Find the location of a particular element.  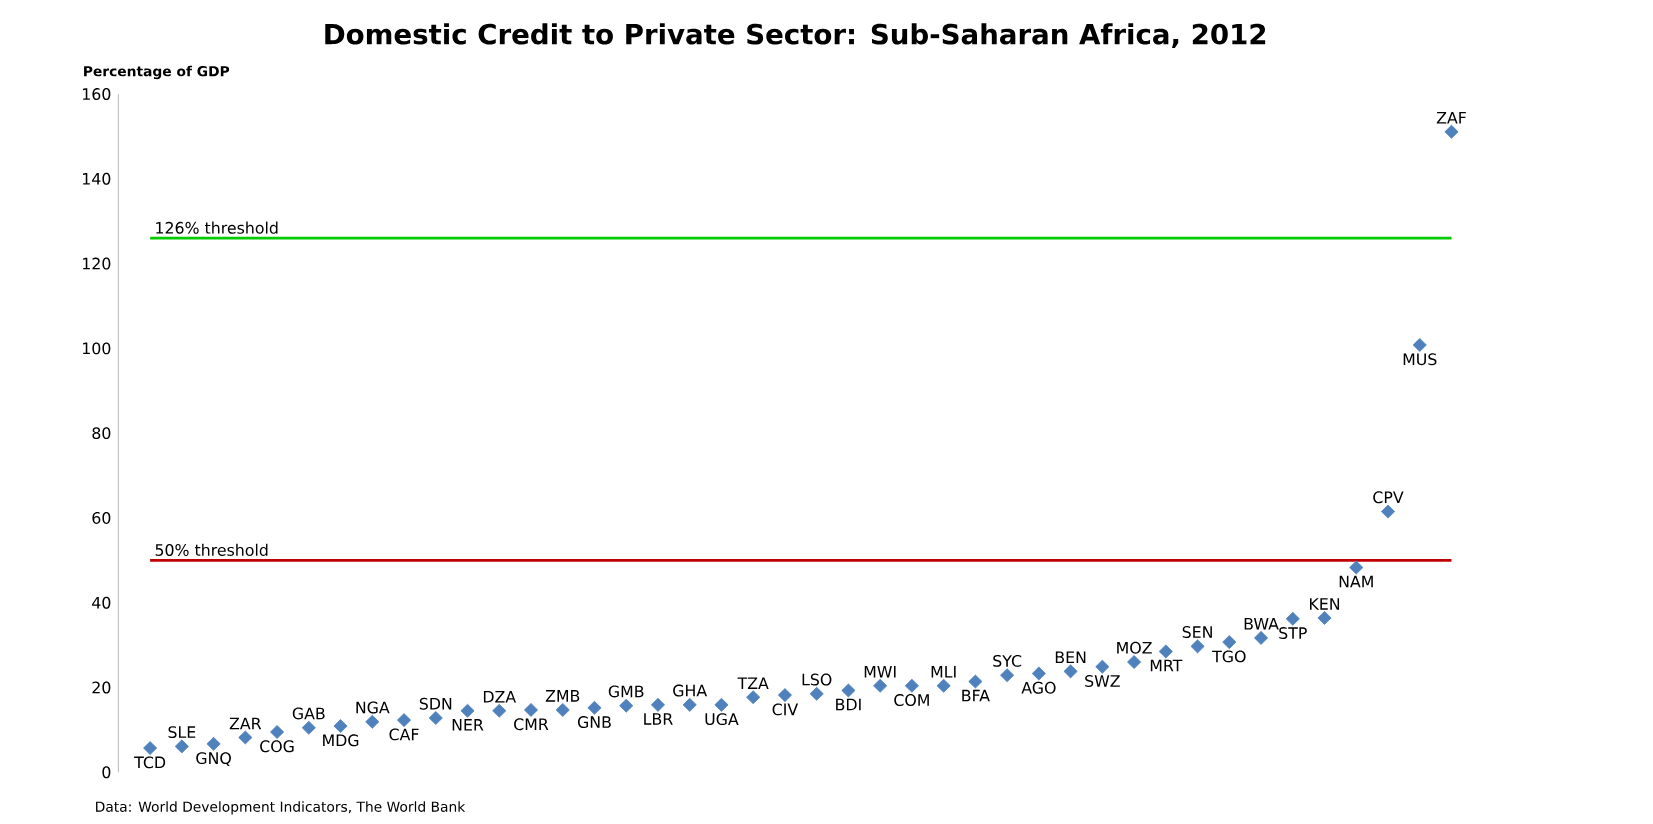

x-tick-label: NGA is located at coordinates (373, 707).